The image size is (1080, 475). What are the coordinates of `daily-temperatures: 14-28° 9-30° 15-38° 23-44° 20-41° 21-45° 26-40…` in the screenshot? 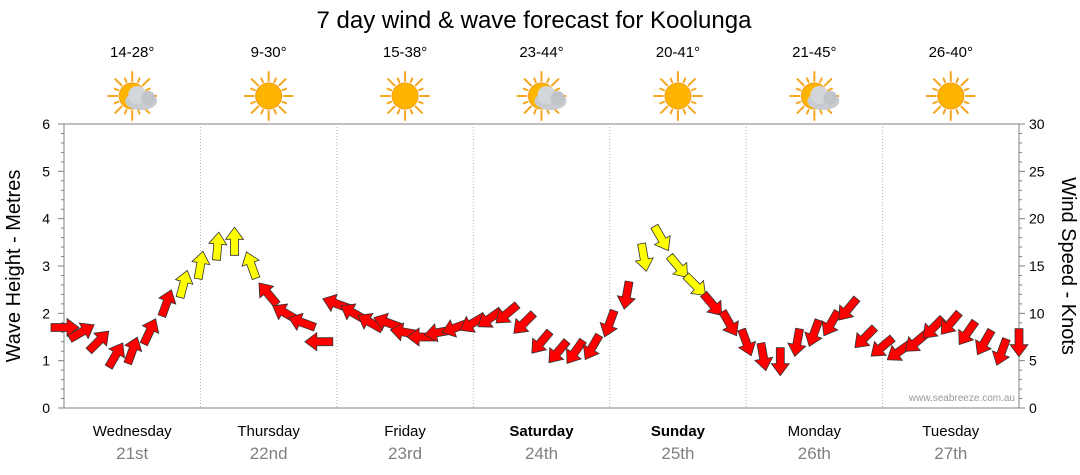 It's located at (541, 52).